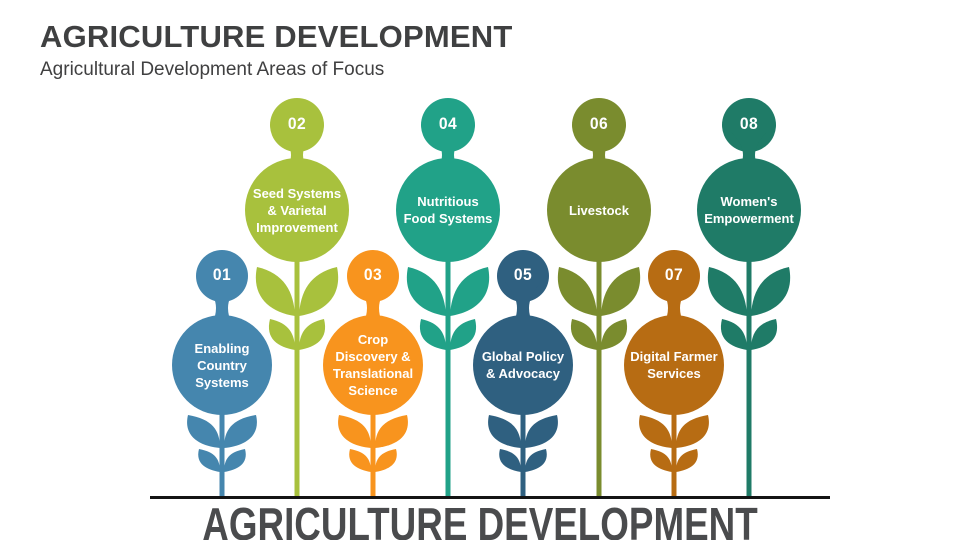 This screenshot has width=960, height=540. What do you see at coordinates (222, 274) in the screenshot?
I see `flower-number: 01` at bounding box center [222, 274].